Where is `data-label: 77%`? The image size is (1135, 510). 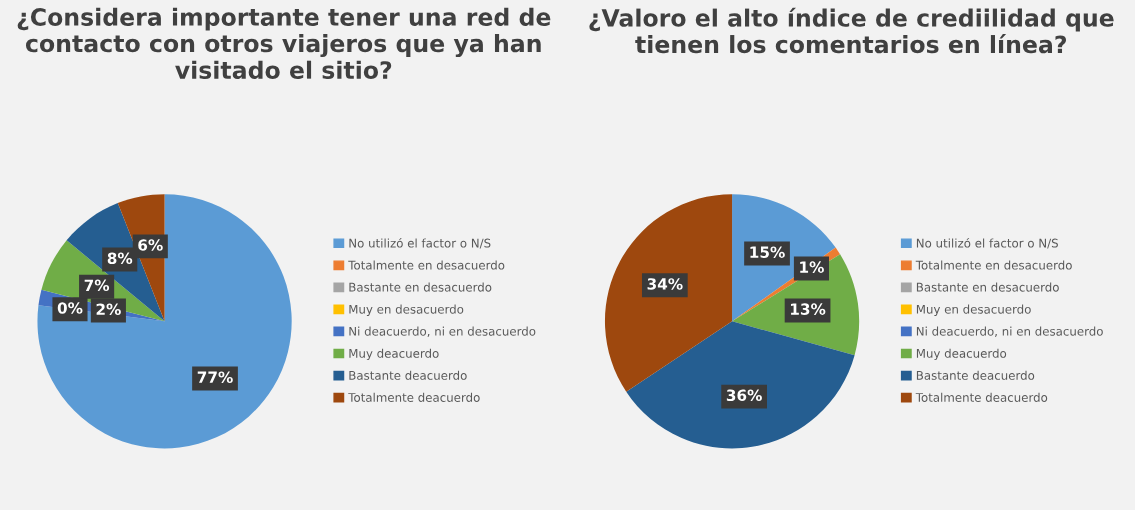 data-label: 77% is located at coordinates (215, 377).